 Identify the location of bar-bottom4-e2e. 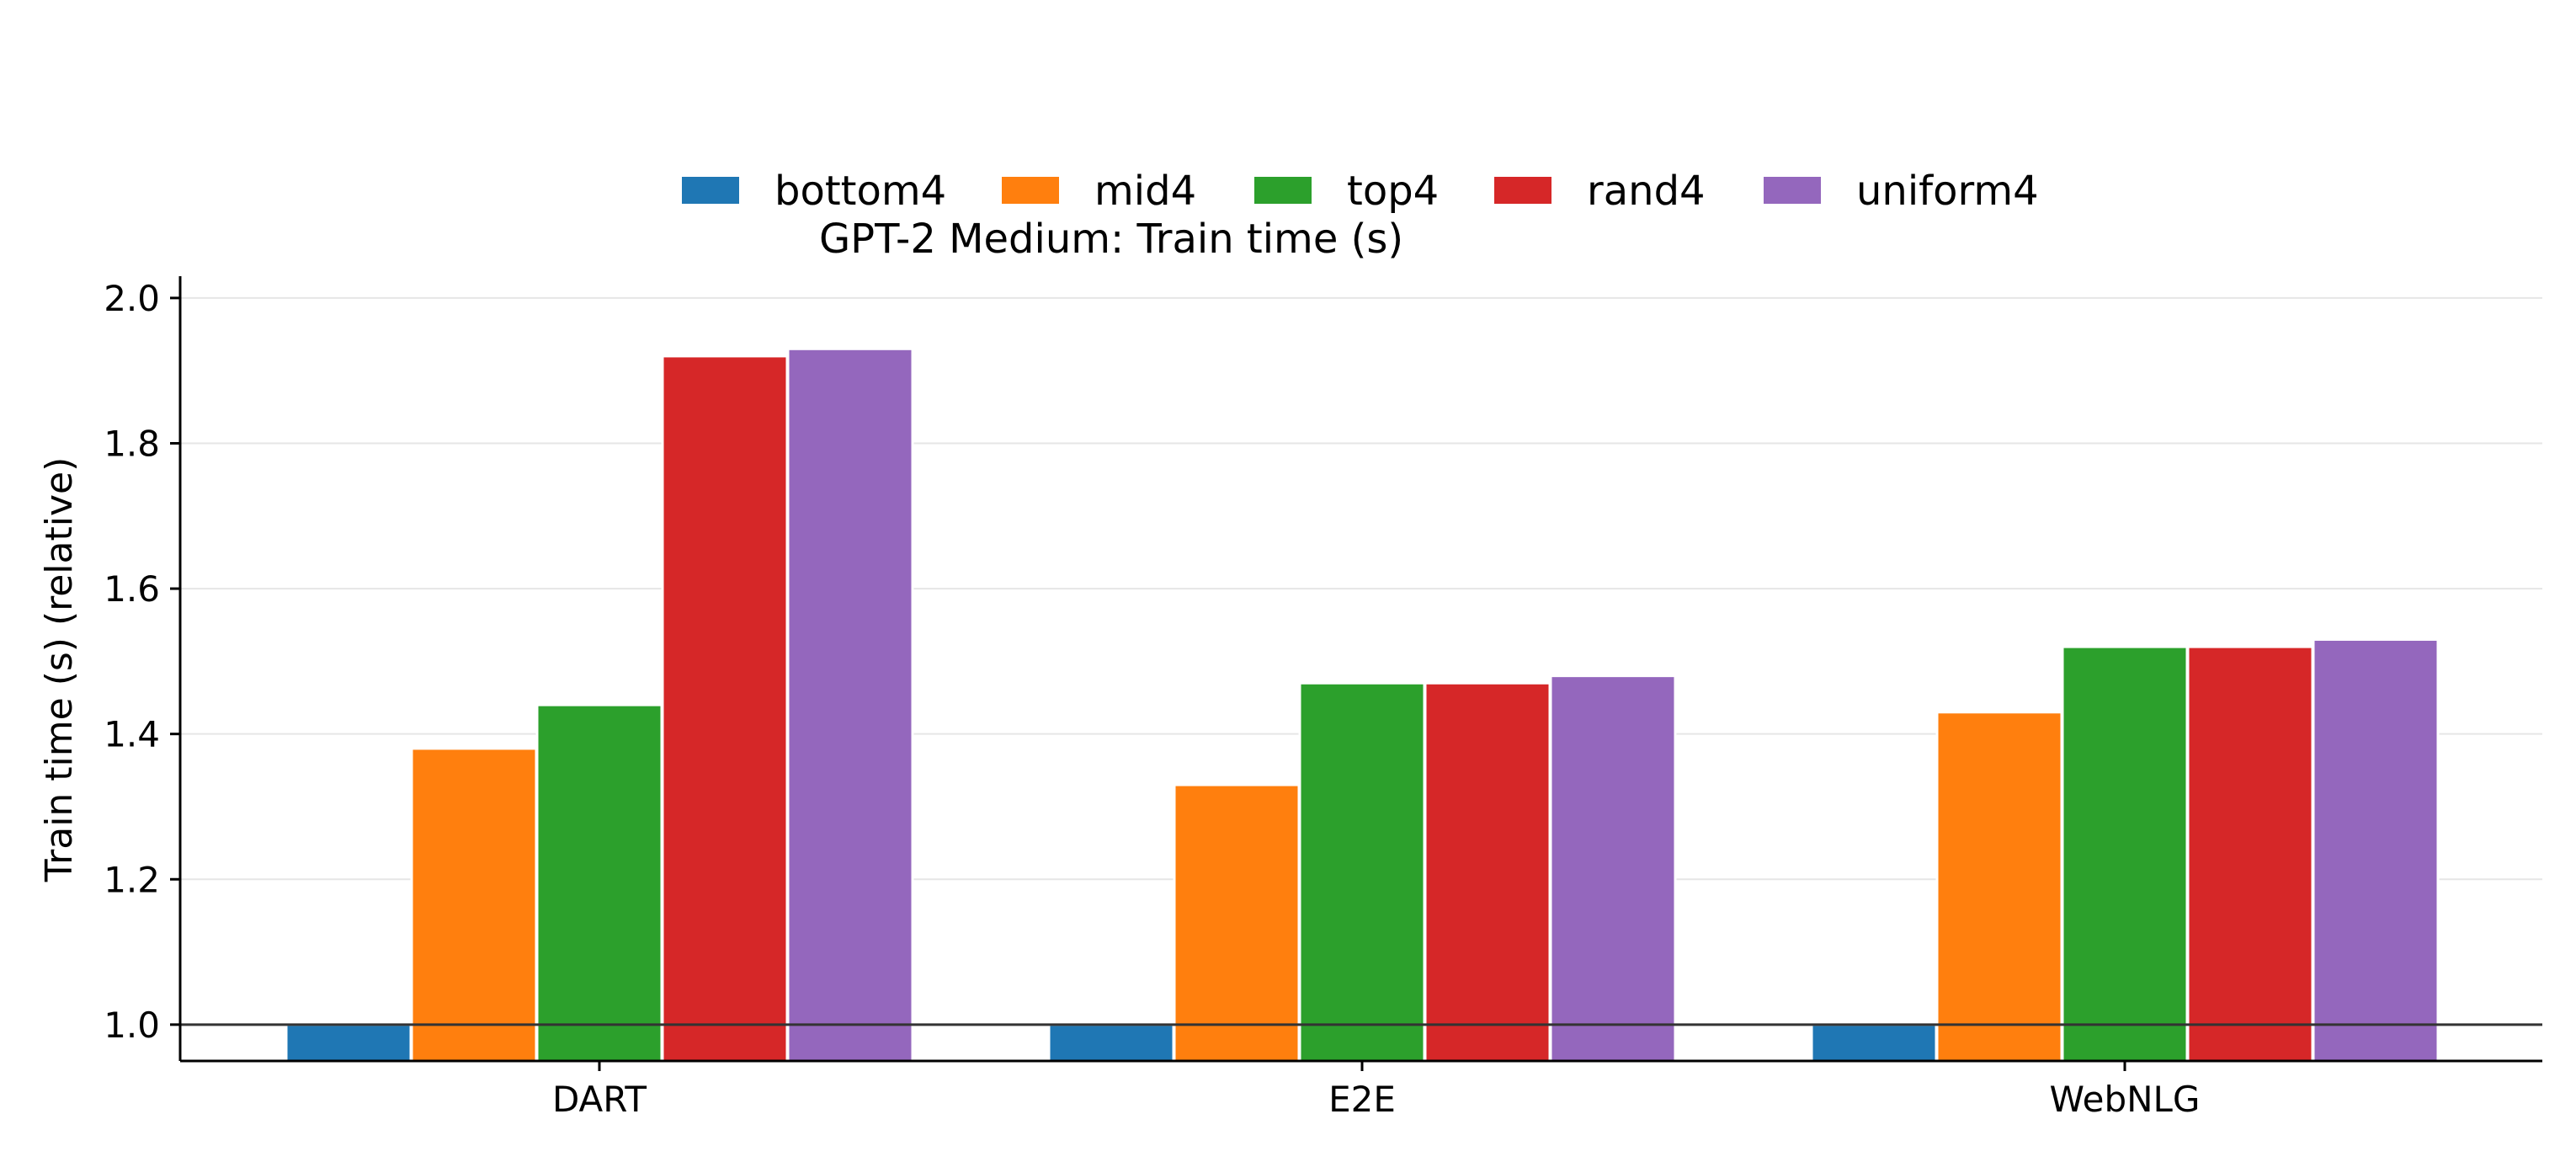
(1111, 1043).